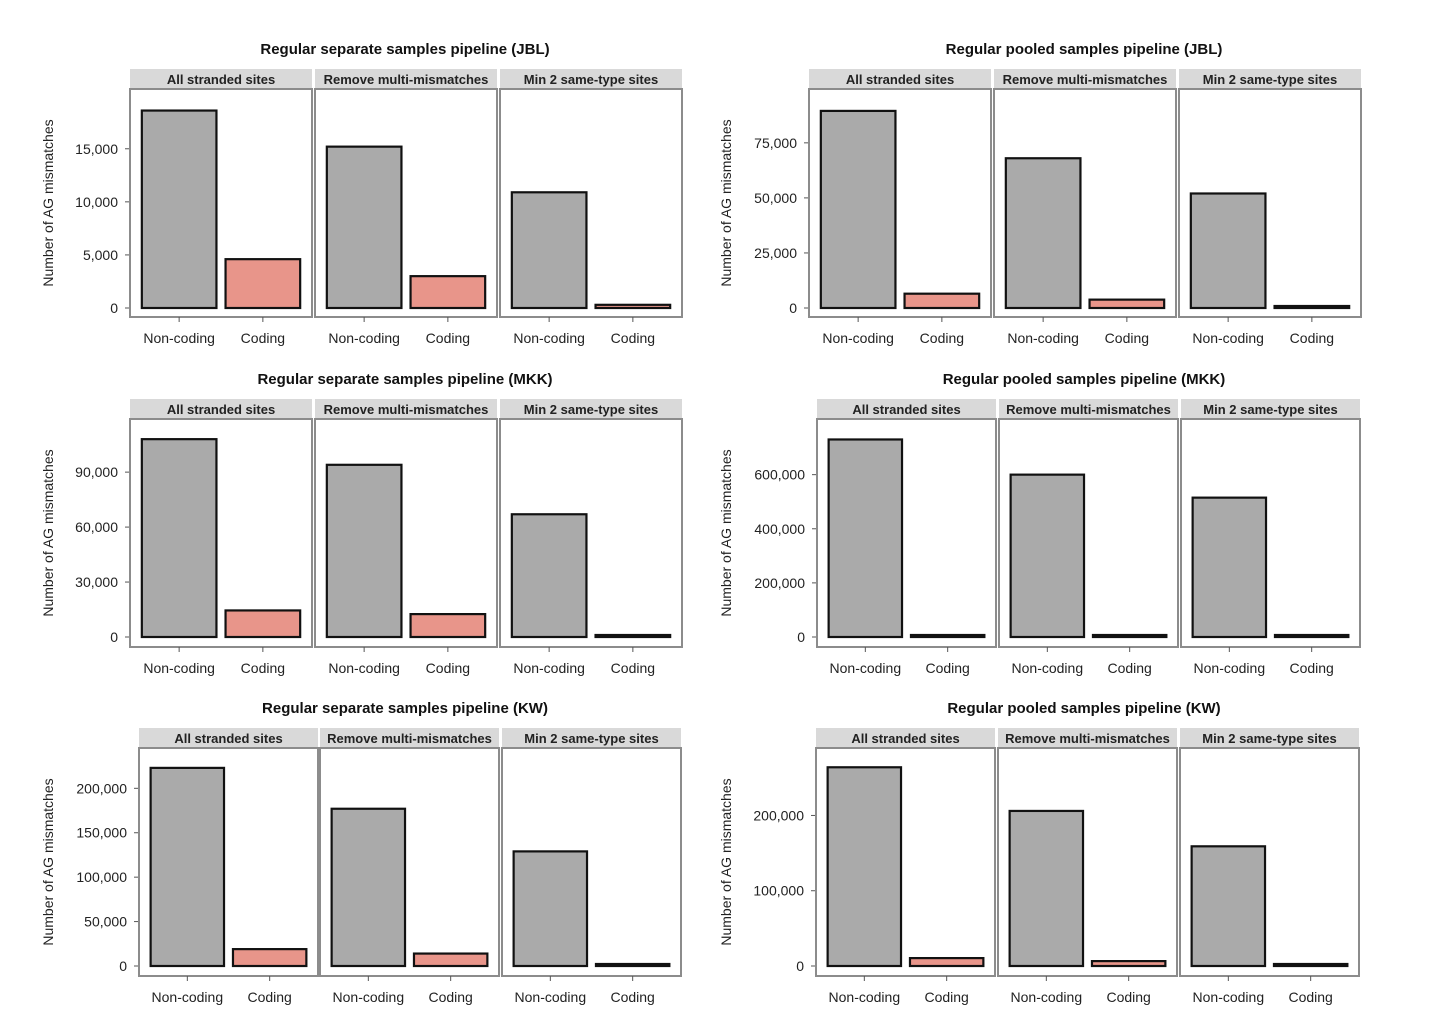  What do you see at coordinates (101, 833) in the screenshot?
I see `y-tick-label: 150,000` at bounding box center [101, 833].